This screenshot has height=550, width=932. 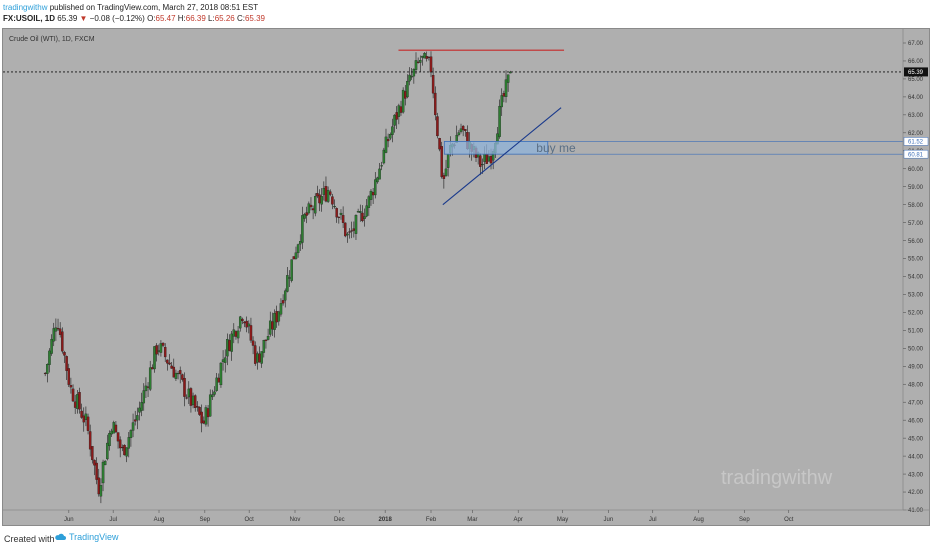 I want to click on low-value: 65.26, so click(x=224, y=18).